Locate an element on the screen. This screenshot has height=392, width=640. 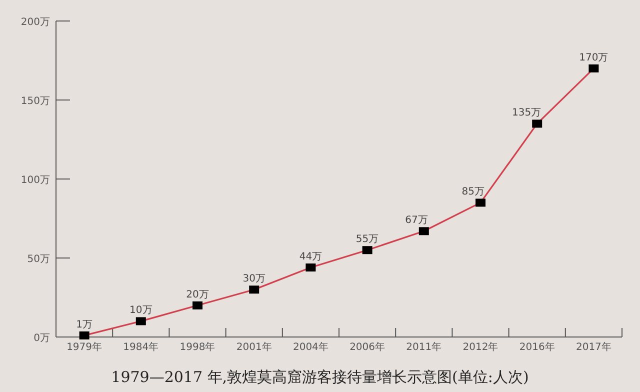
x-tick-label: 1979年 is located at coordinates (84, 347).